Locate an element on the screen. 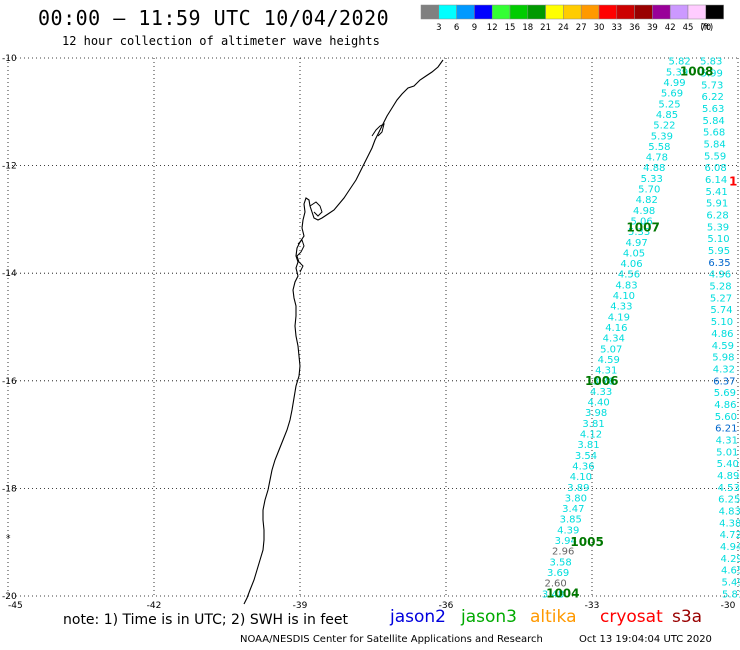  latitude-label: -18 is located at coordinates (9, 489).